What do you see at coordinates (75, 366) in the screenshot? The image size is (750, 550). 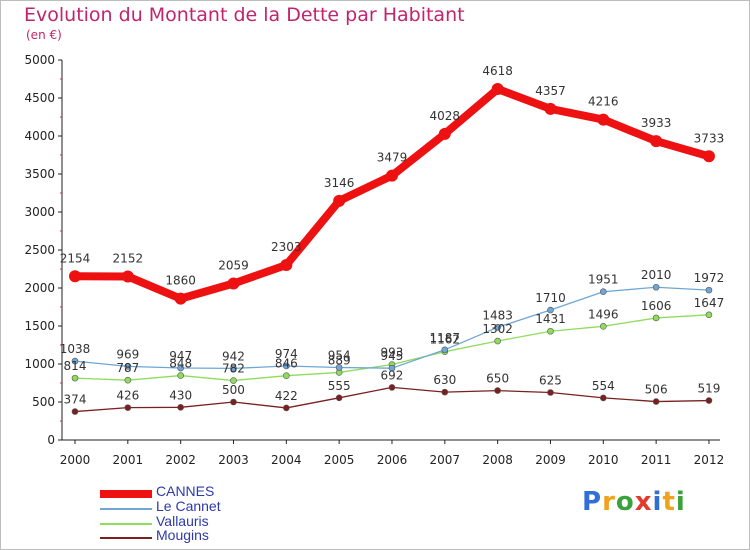 I see `data-label: 814` at bounding box center [75, 366].